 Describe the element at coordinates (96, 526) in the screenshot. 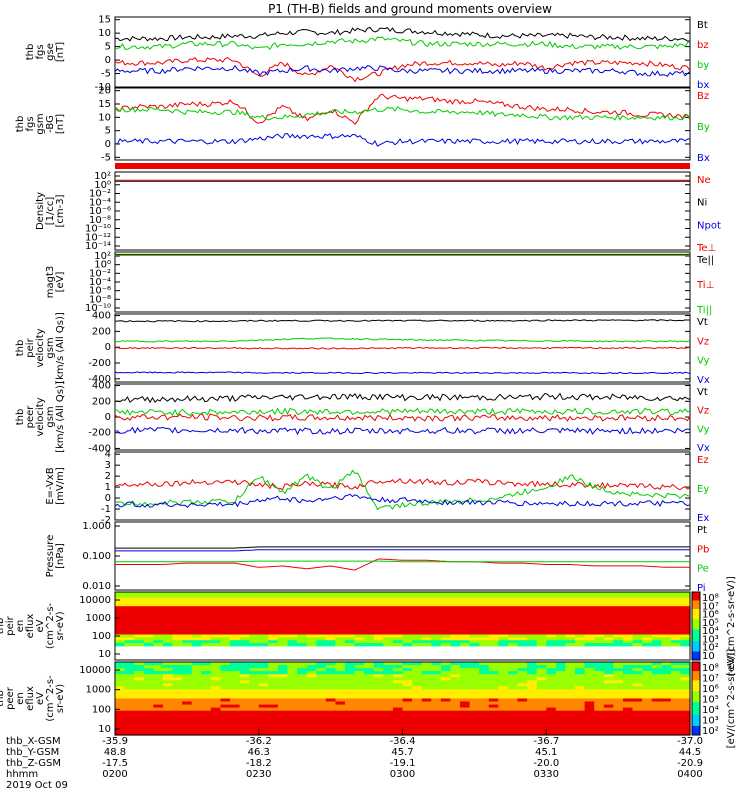

I see `y-tick-label: 1.000` at that location.